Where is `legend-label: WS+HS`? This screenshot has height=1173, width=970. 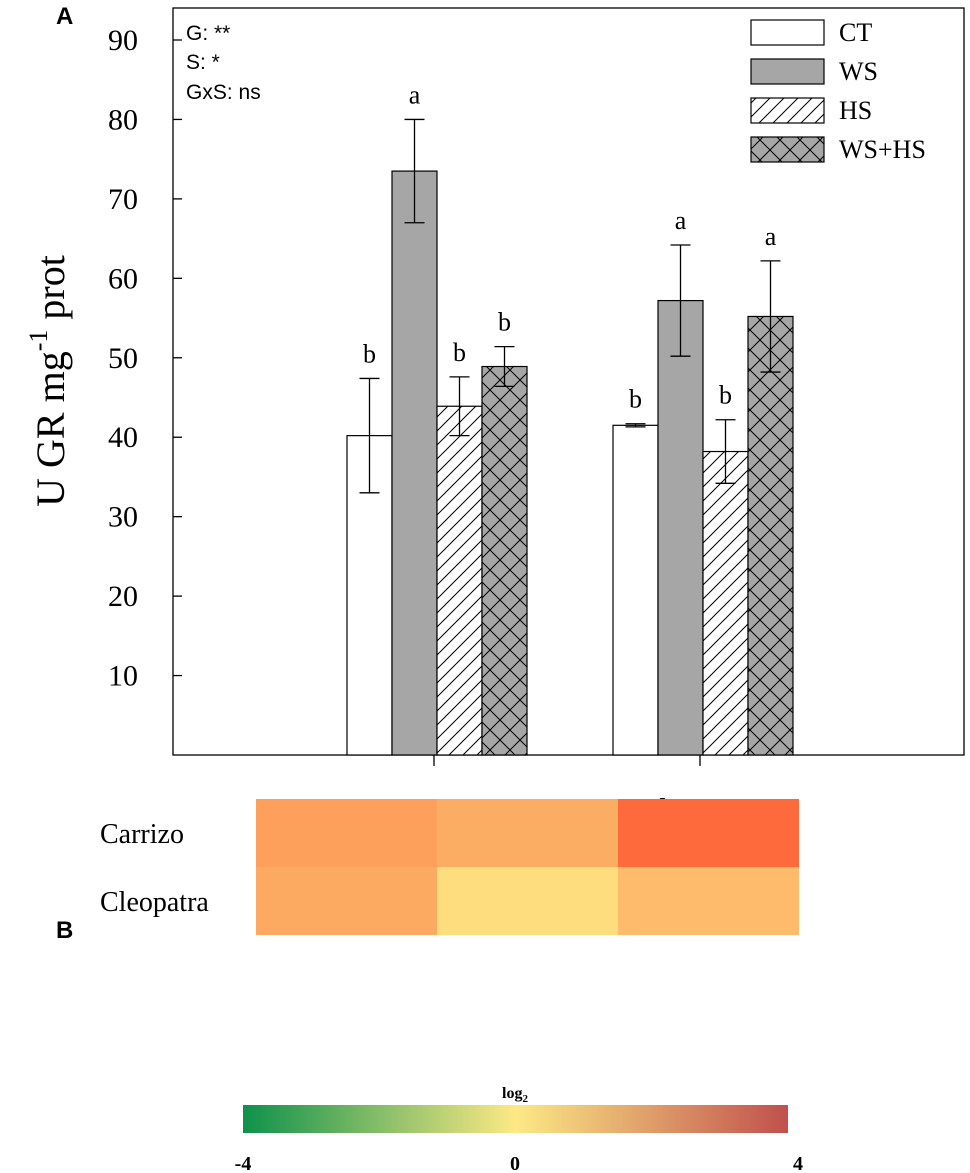
legend-label: WS+HS is located at coordinates (882, 149).